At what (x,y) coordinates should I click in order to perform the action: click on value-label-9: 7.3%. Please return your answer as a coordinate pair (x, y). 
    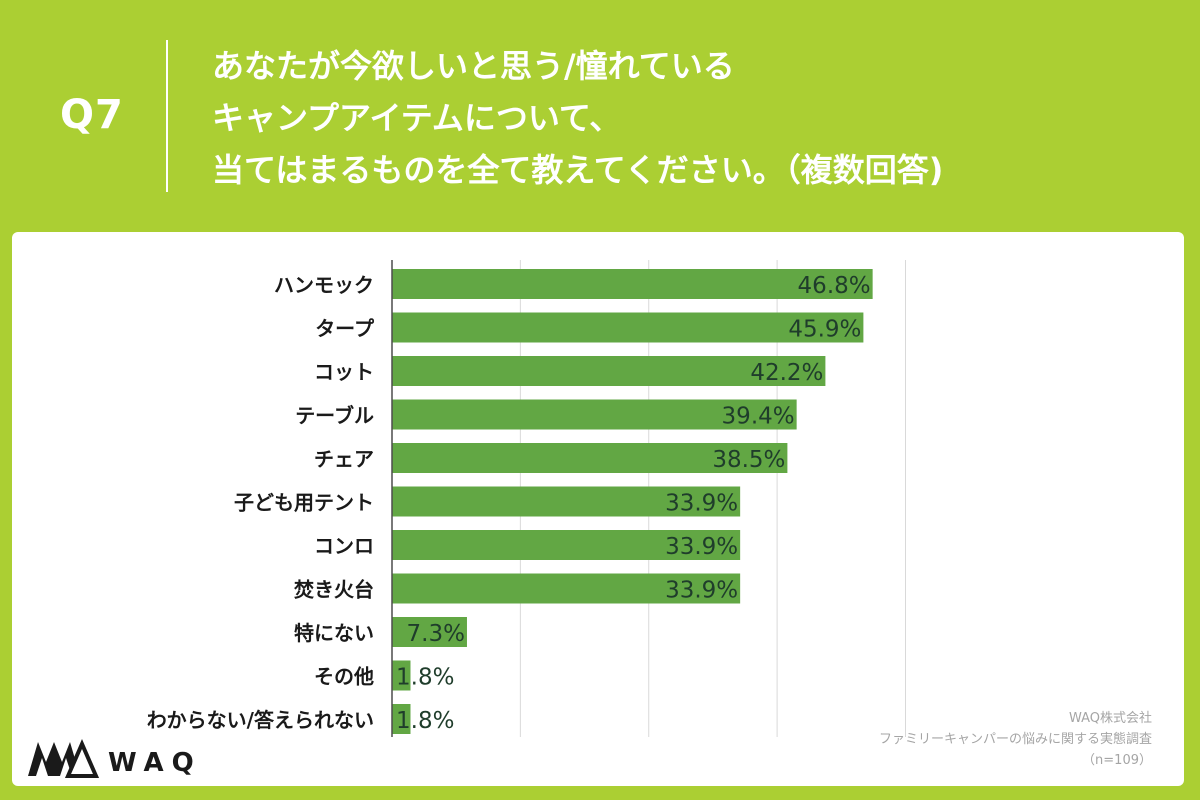
    Looking at the image, I should click on (436, 634).